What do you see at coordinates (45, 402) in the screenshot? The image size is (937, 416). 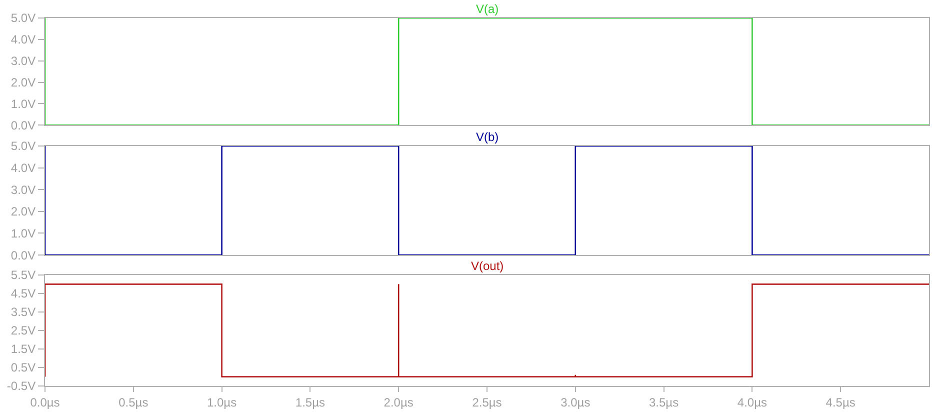 I see `x-tick-label: 0.0µs` at bounding box center [45, 402].